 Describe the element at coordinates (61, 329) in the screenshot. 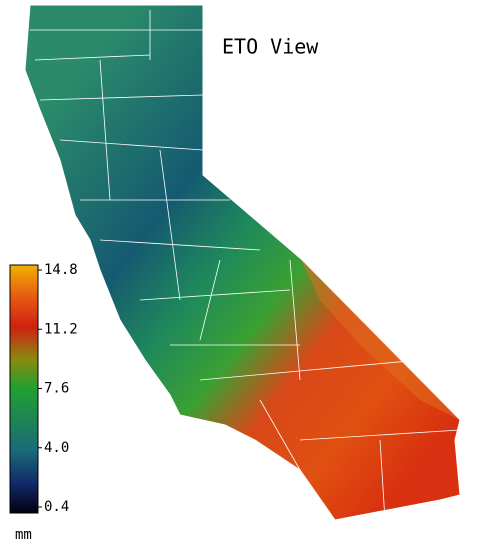

I see `scale-tick-label: 11.2` at that location.